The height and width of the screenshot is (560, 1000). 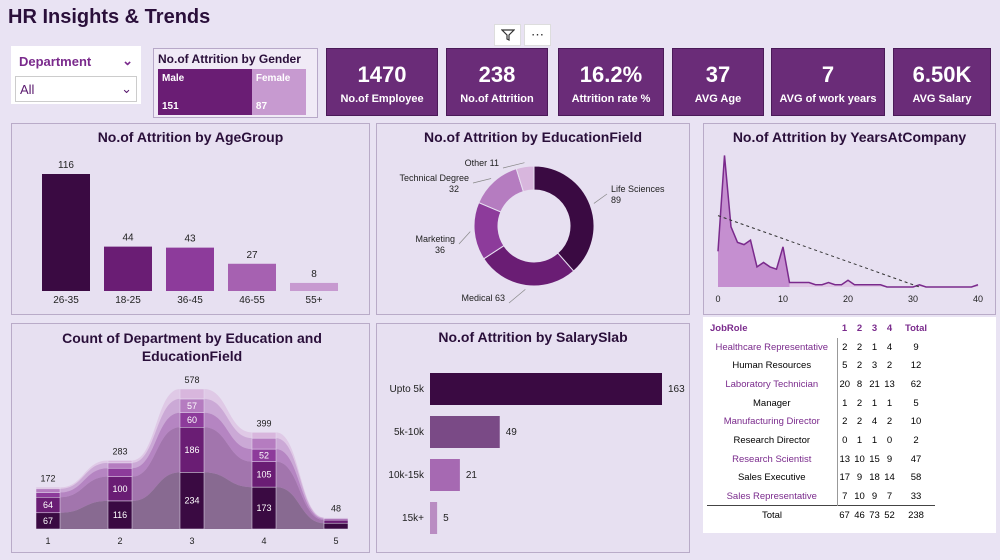 I want to click on female-bar: Female 87, so click(x=278, y=92).